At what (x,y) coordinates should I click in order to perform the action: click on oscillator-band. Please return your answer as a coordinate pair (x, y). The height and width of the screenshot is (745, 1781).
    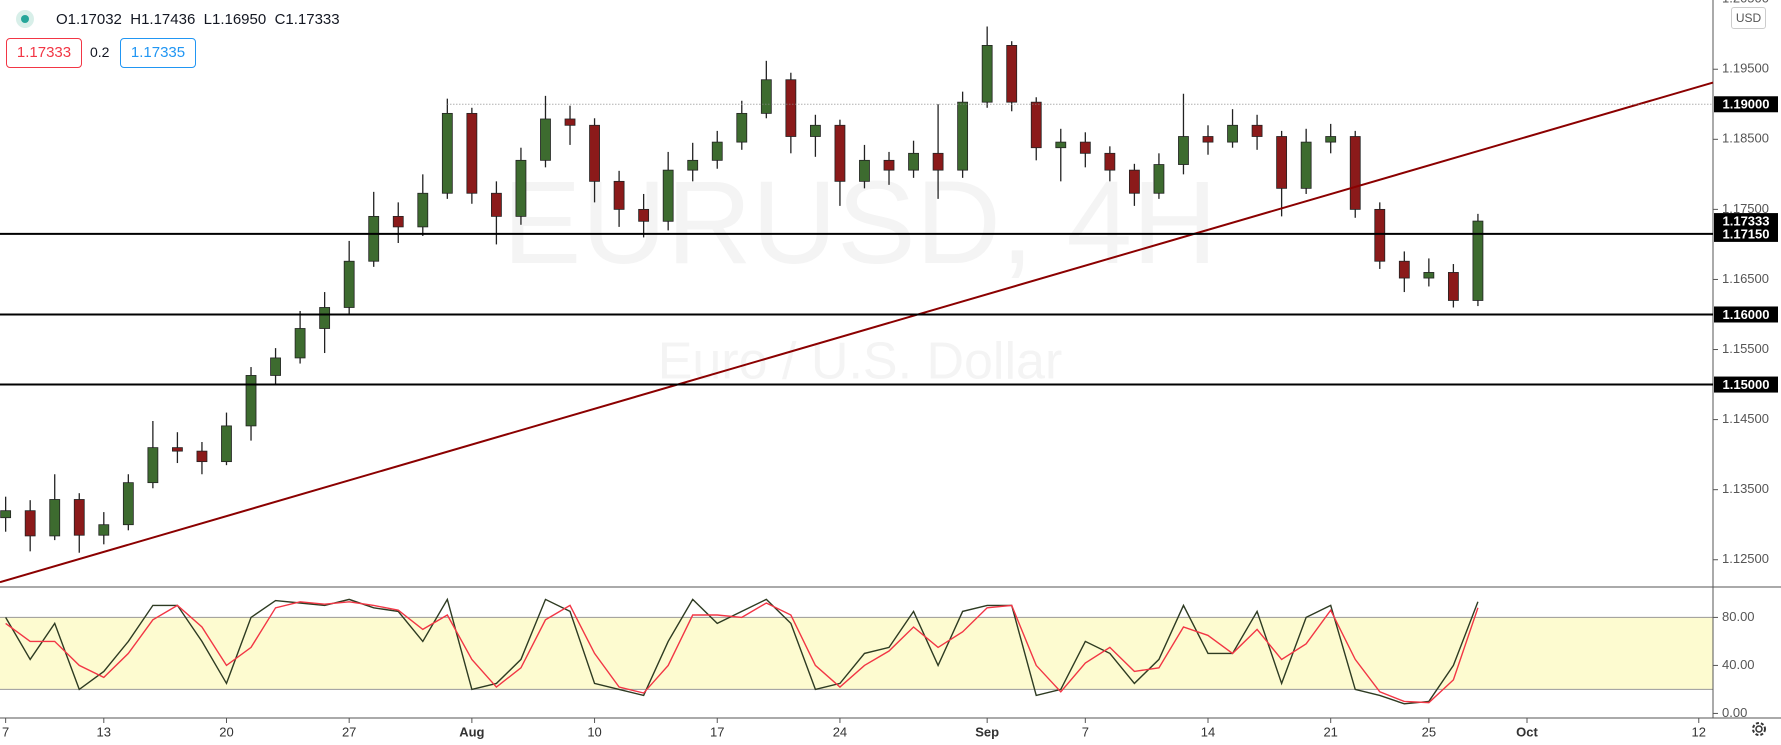
    Looking at the image, I should click on (856, 653).